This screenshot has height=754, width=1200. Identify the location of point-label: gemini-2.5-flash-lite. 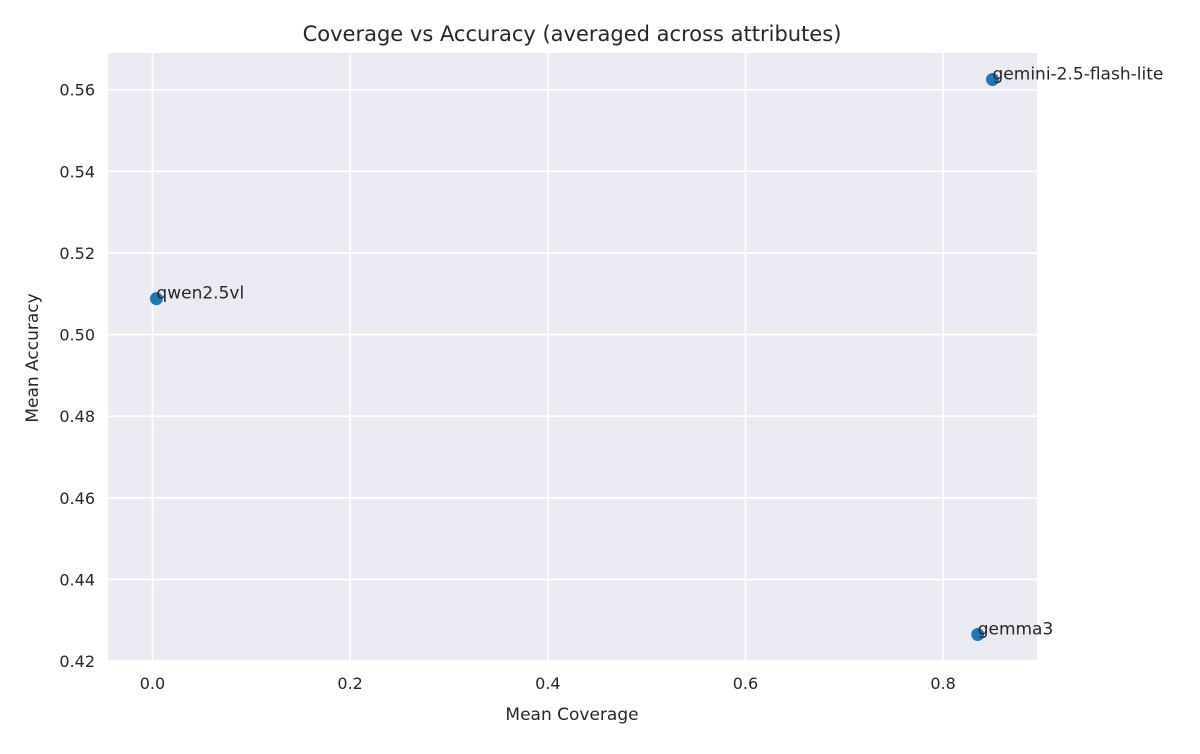
(1078, 75).